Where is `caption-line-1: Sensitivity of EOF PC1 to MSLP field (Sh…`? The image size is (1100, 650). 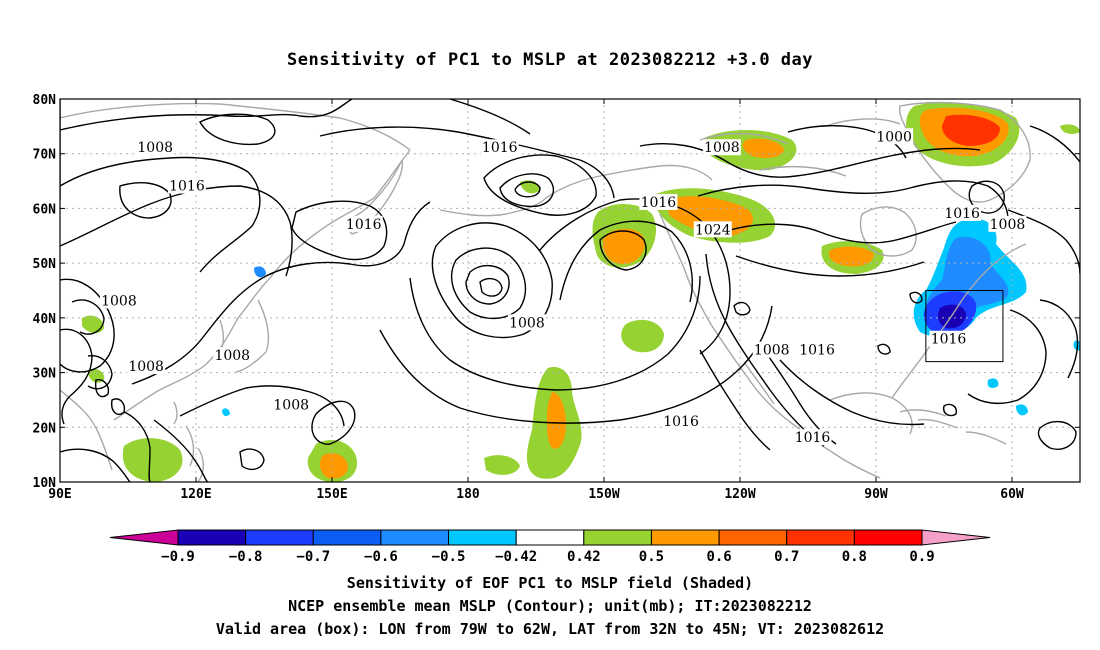 caption-line-1: Sensitivity of EOF PC1 to MSLP field (Sh… is located at coordinates (550, 583).